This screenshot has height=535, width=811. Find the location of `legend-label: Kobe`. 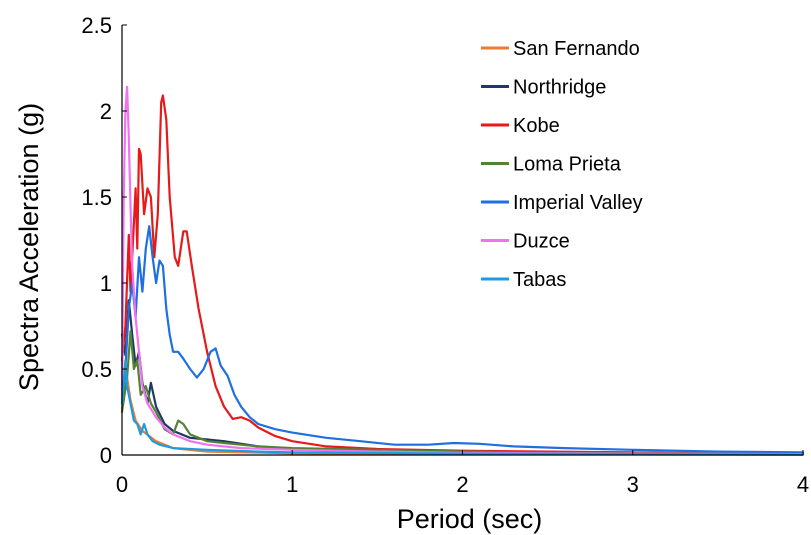

legend-label: Kobe is located at coordinates (536, 126).